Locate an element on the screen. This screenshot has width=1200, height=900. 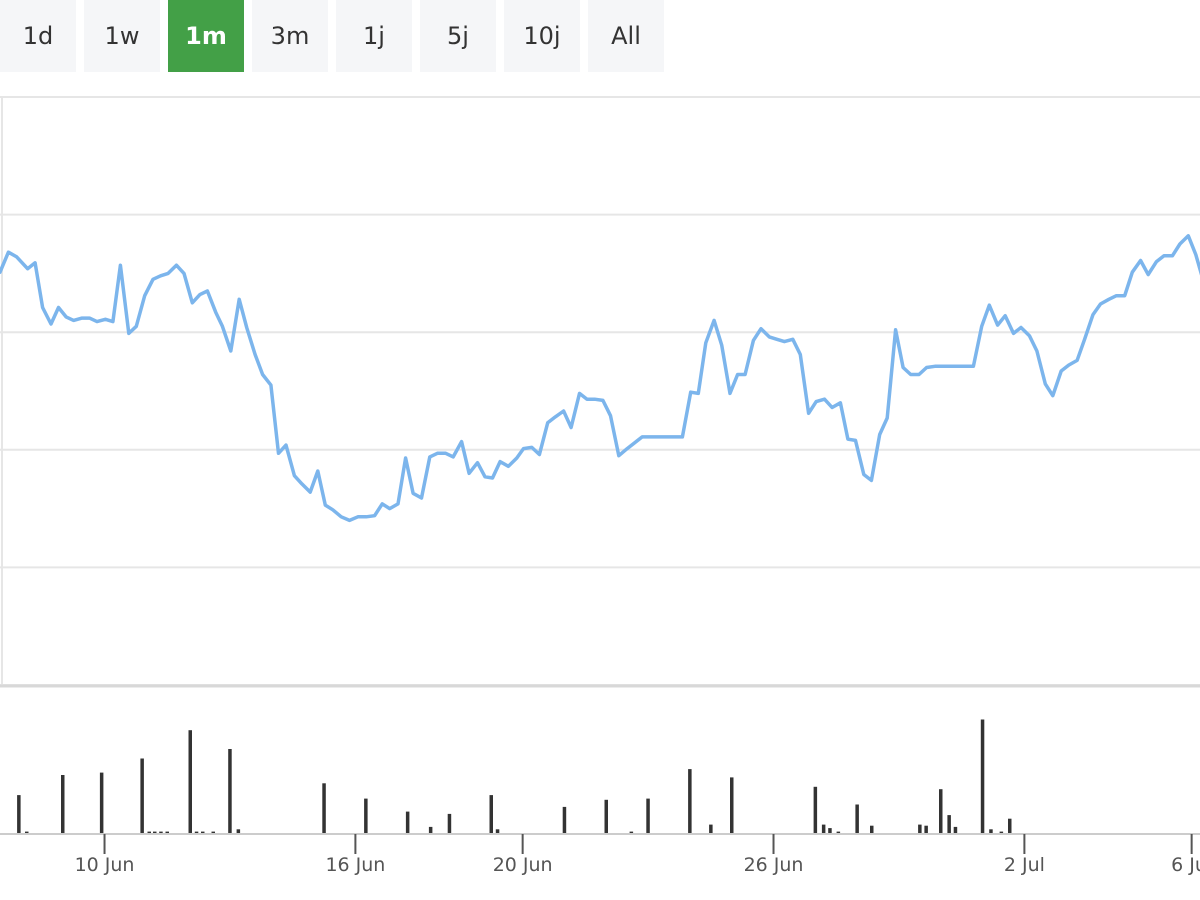
range-button-1j: 1j is located at coordinates (374, 36).